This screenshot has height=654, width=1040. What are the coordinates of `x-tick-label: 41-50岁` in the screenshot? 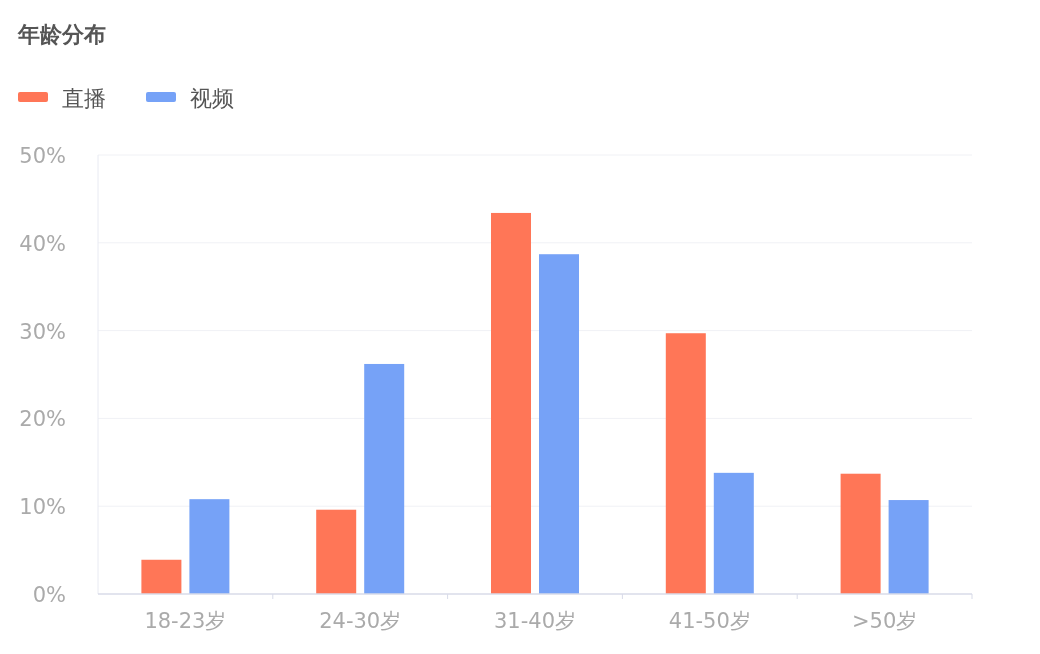 It's located at (709, 621).